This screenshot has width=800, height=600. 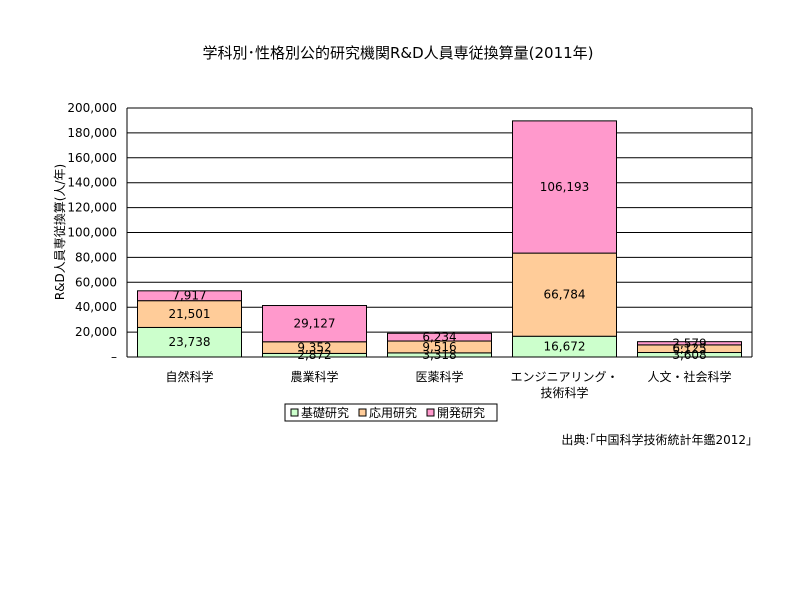 What do you see at coordinates (189, 376) in the screenshot?
I see `category-label: 自然科学` at bounding box center [189, 376].